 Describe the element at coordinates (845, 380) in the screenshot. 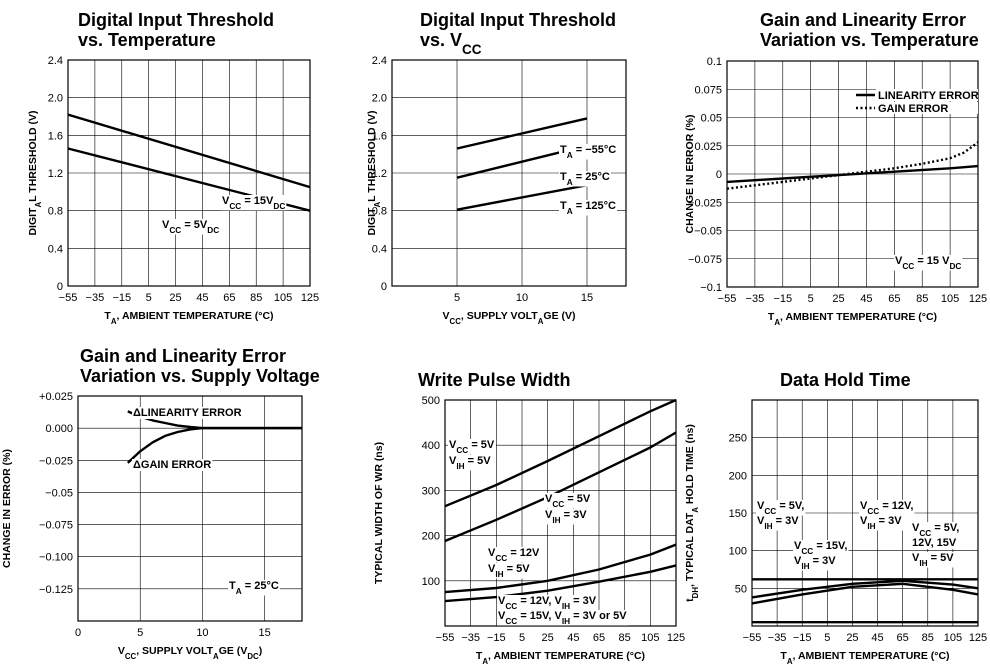

I see `chart-title: Data Hold Time` at that location.